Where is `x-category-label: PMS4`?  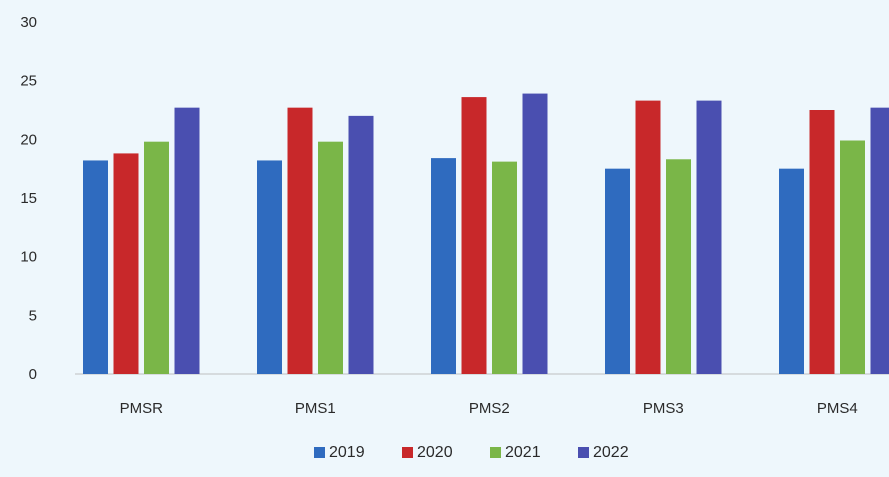
x-category-label: PMS4 is located at coordinates (837, 408).